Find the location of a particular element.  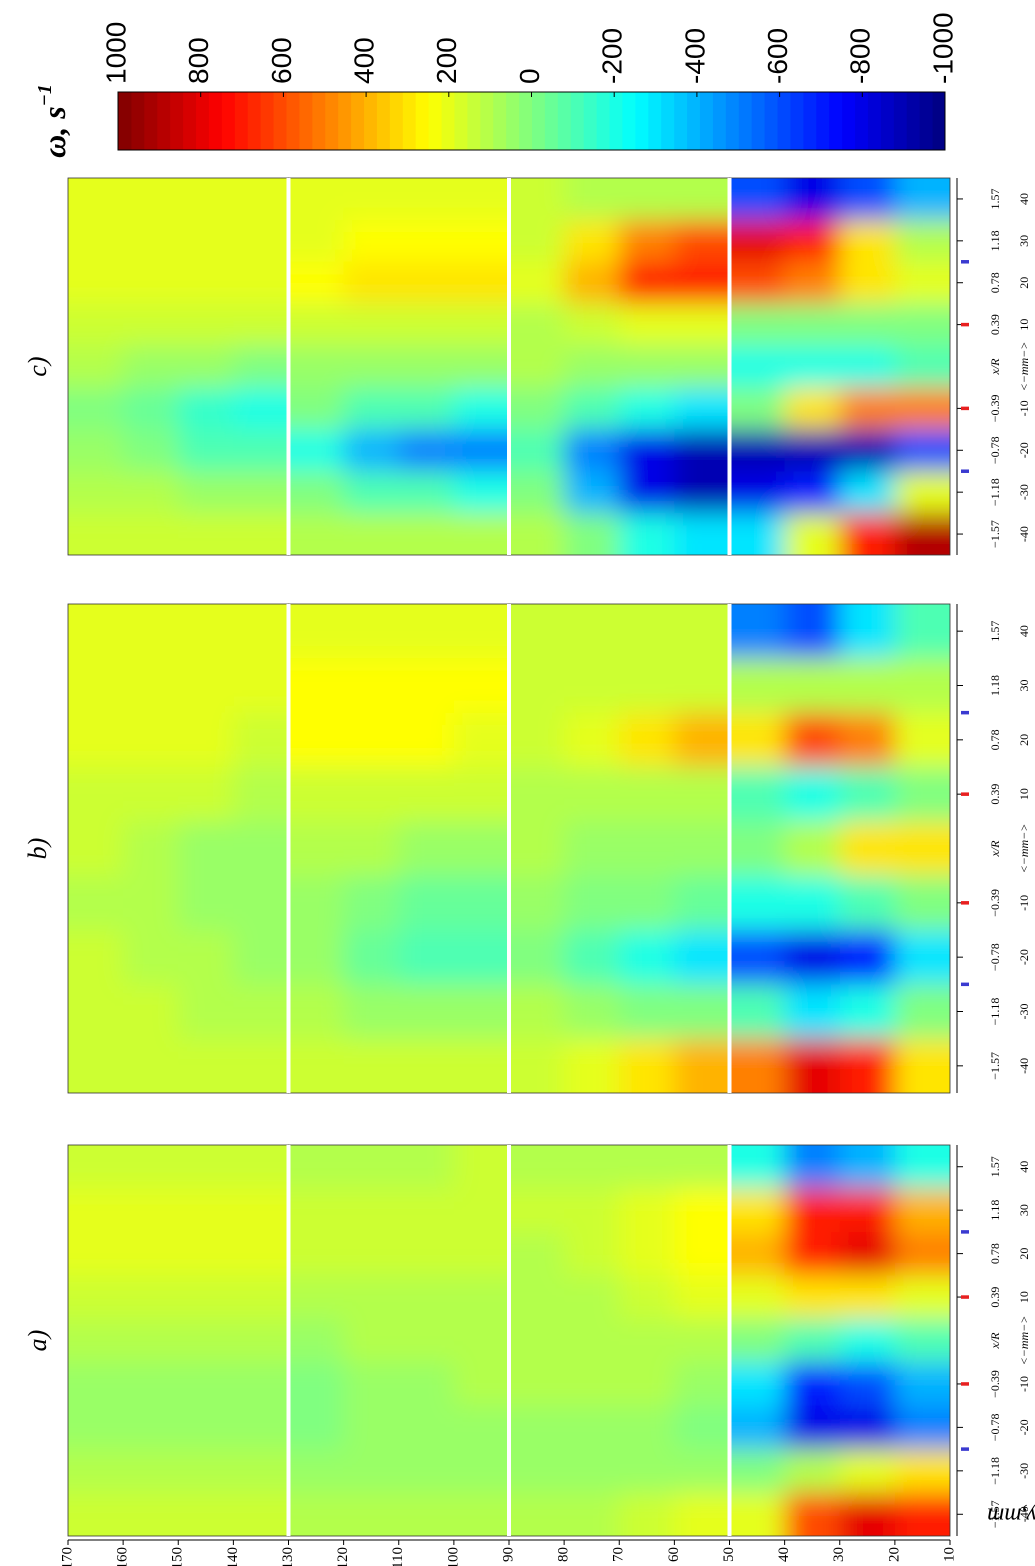

y-tick-label: 130 is located at coordinates (288, 1556).